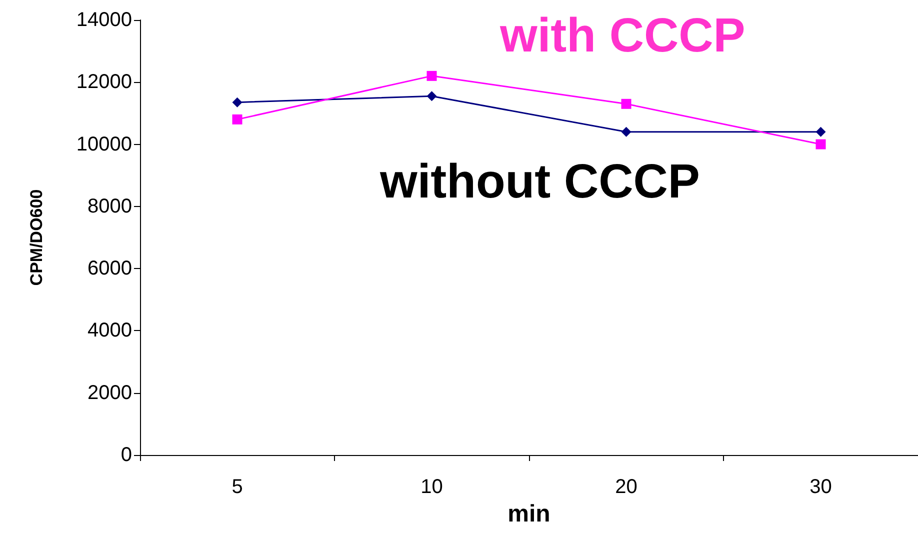 This screenshot has width=918, height=533. What do you see at coordinates (539, 182) in the screenshot?
I see `series-label: without CCCP` at bounding box center [539, 182].